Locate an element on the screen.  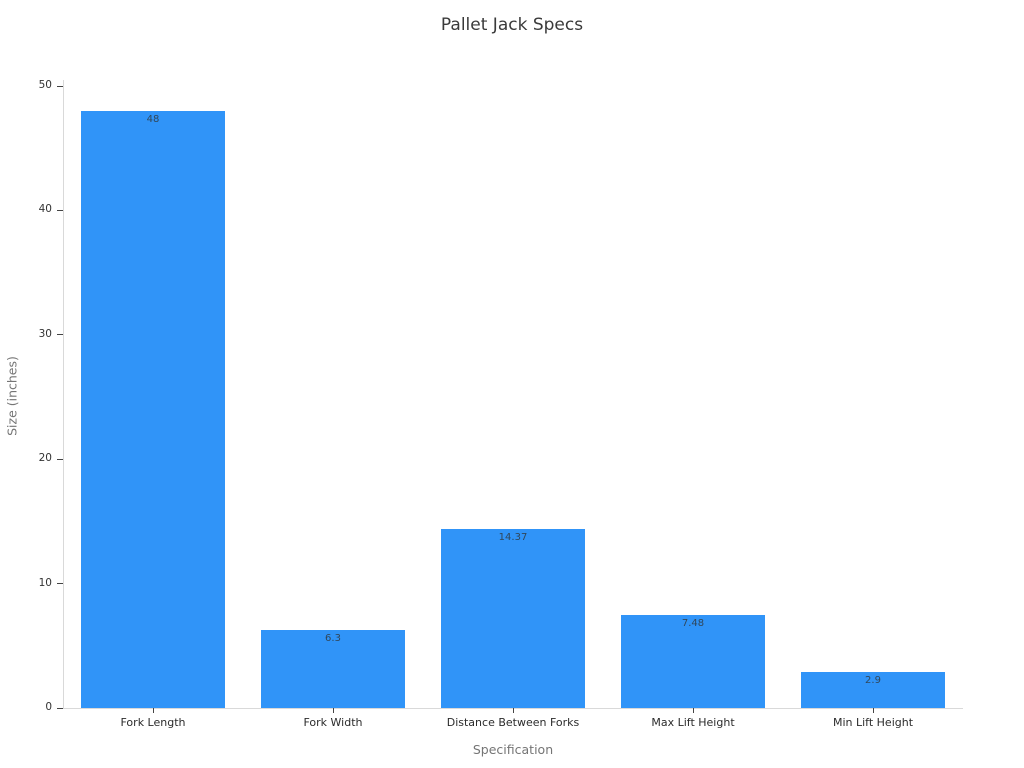
x-category-label: Min Lift Height is located at coordinates (873, 722).